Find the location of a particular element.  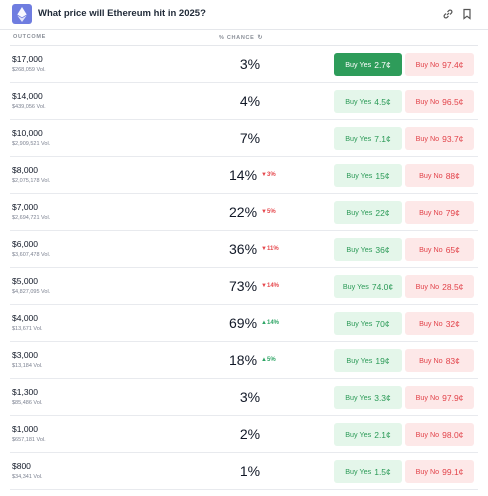

buy-yes-button: Buy Yes 74.0¢ is located at coordinates (368, 286).